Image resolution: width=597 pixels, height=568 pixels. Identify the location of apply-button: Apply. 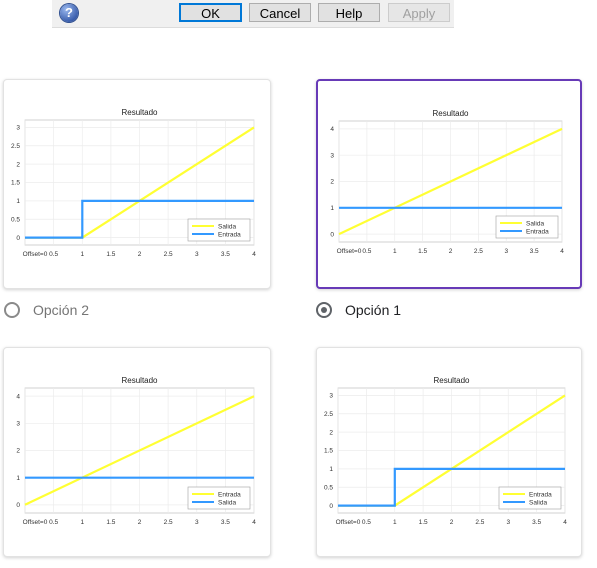
(419, 12).